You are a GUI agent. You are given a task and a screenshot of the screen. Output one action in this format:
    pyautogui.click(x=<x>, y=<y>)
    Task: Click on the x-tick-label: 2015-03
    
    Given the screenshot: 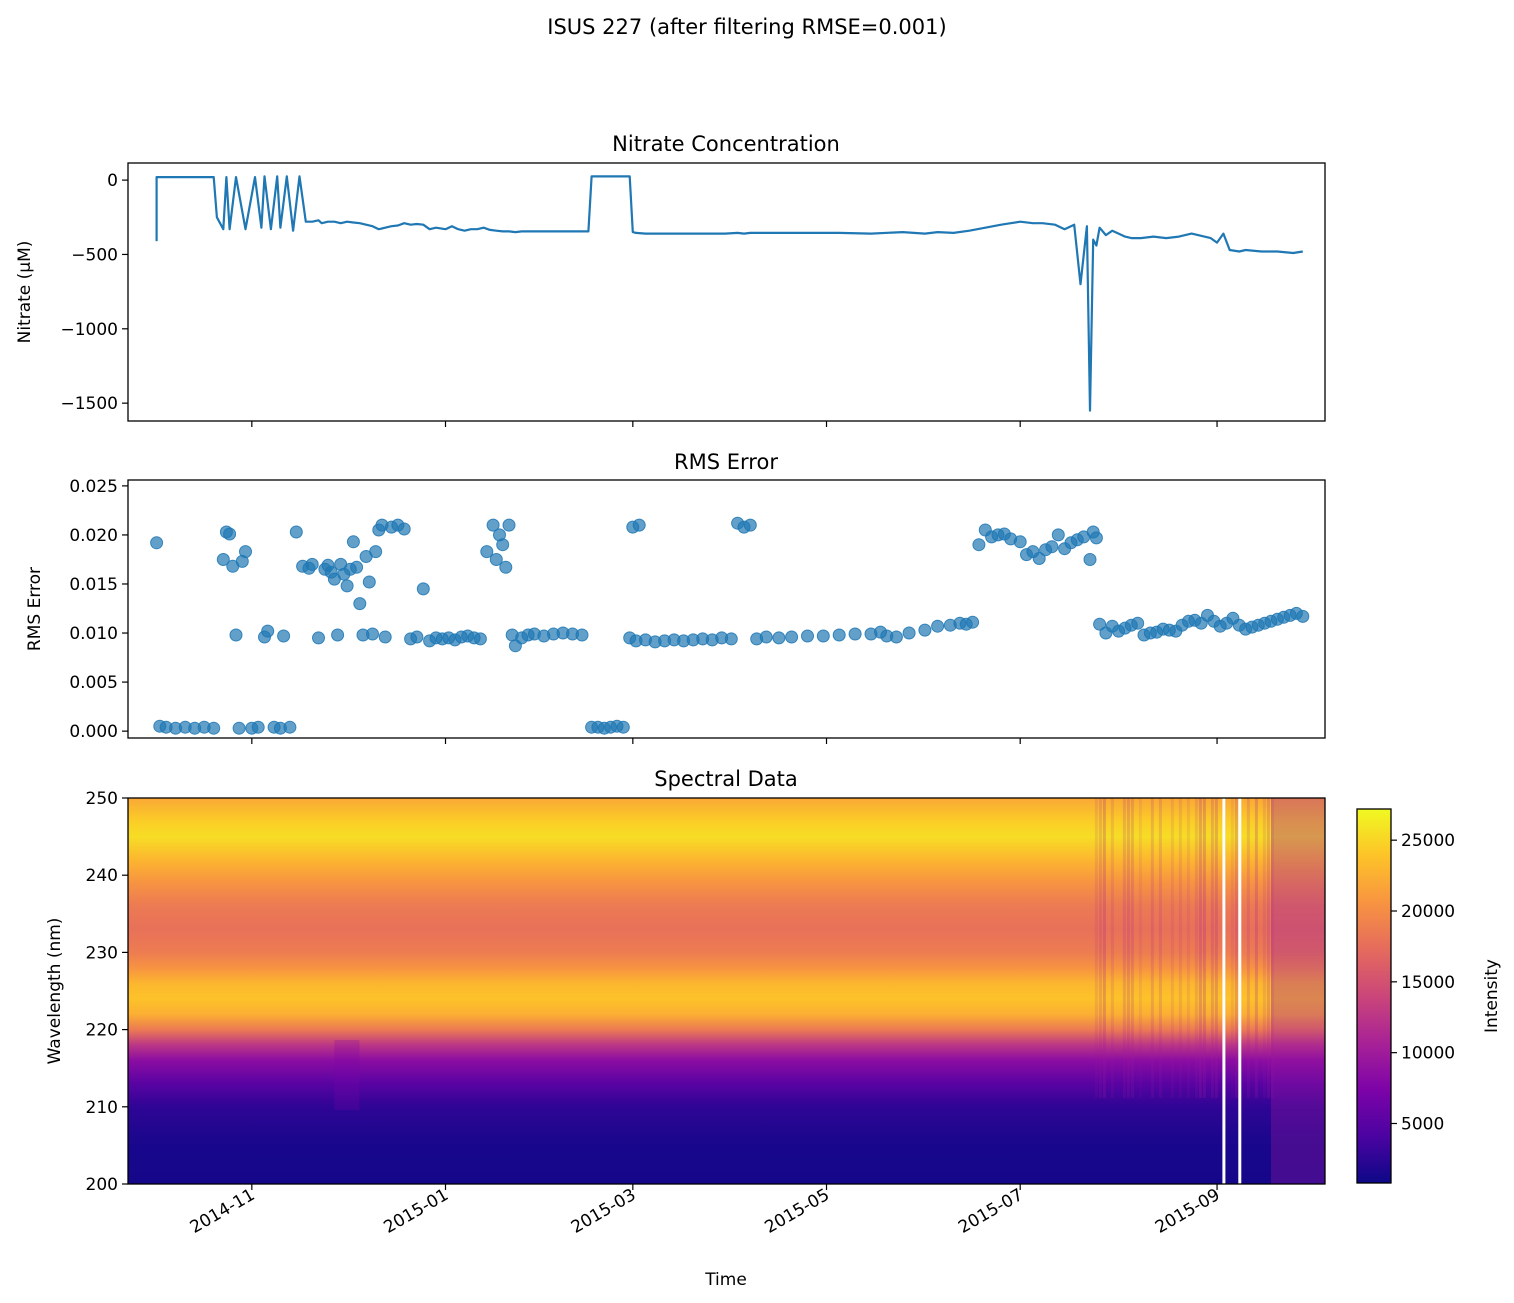 What is the action you would take?
    pyautogui.click(x=604, y=1211)
    